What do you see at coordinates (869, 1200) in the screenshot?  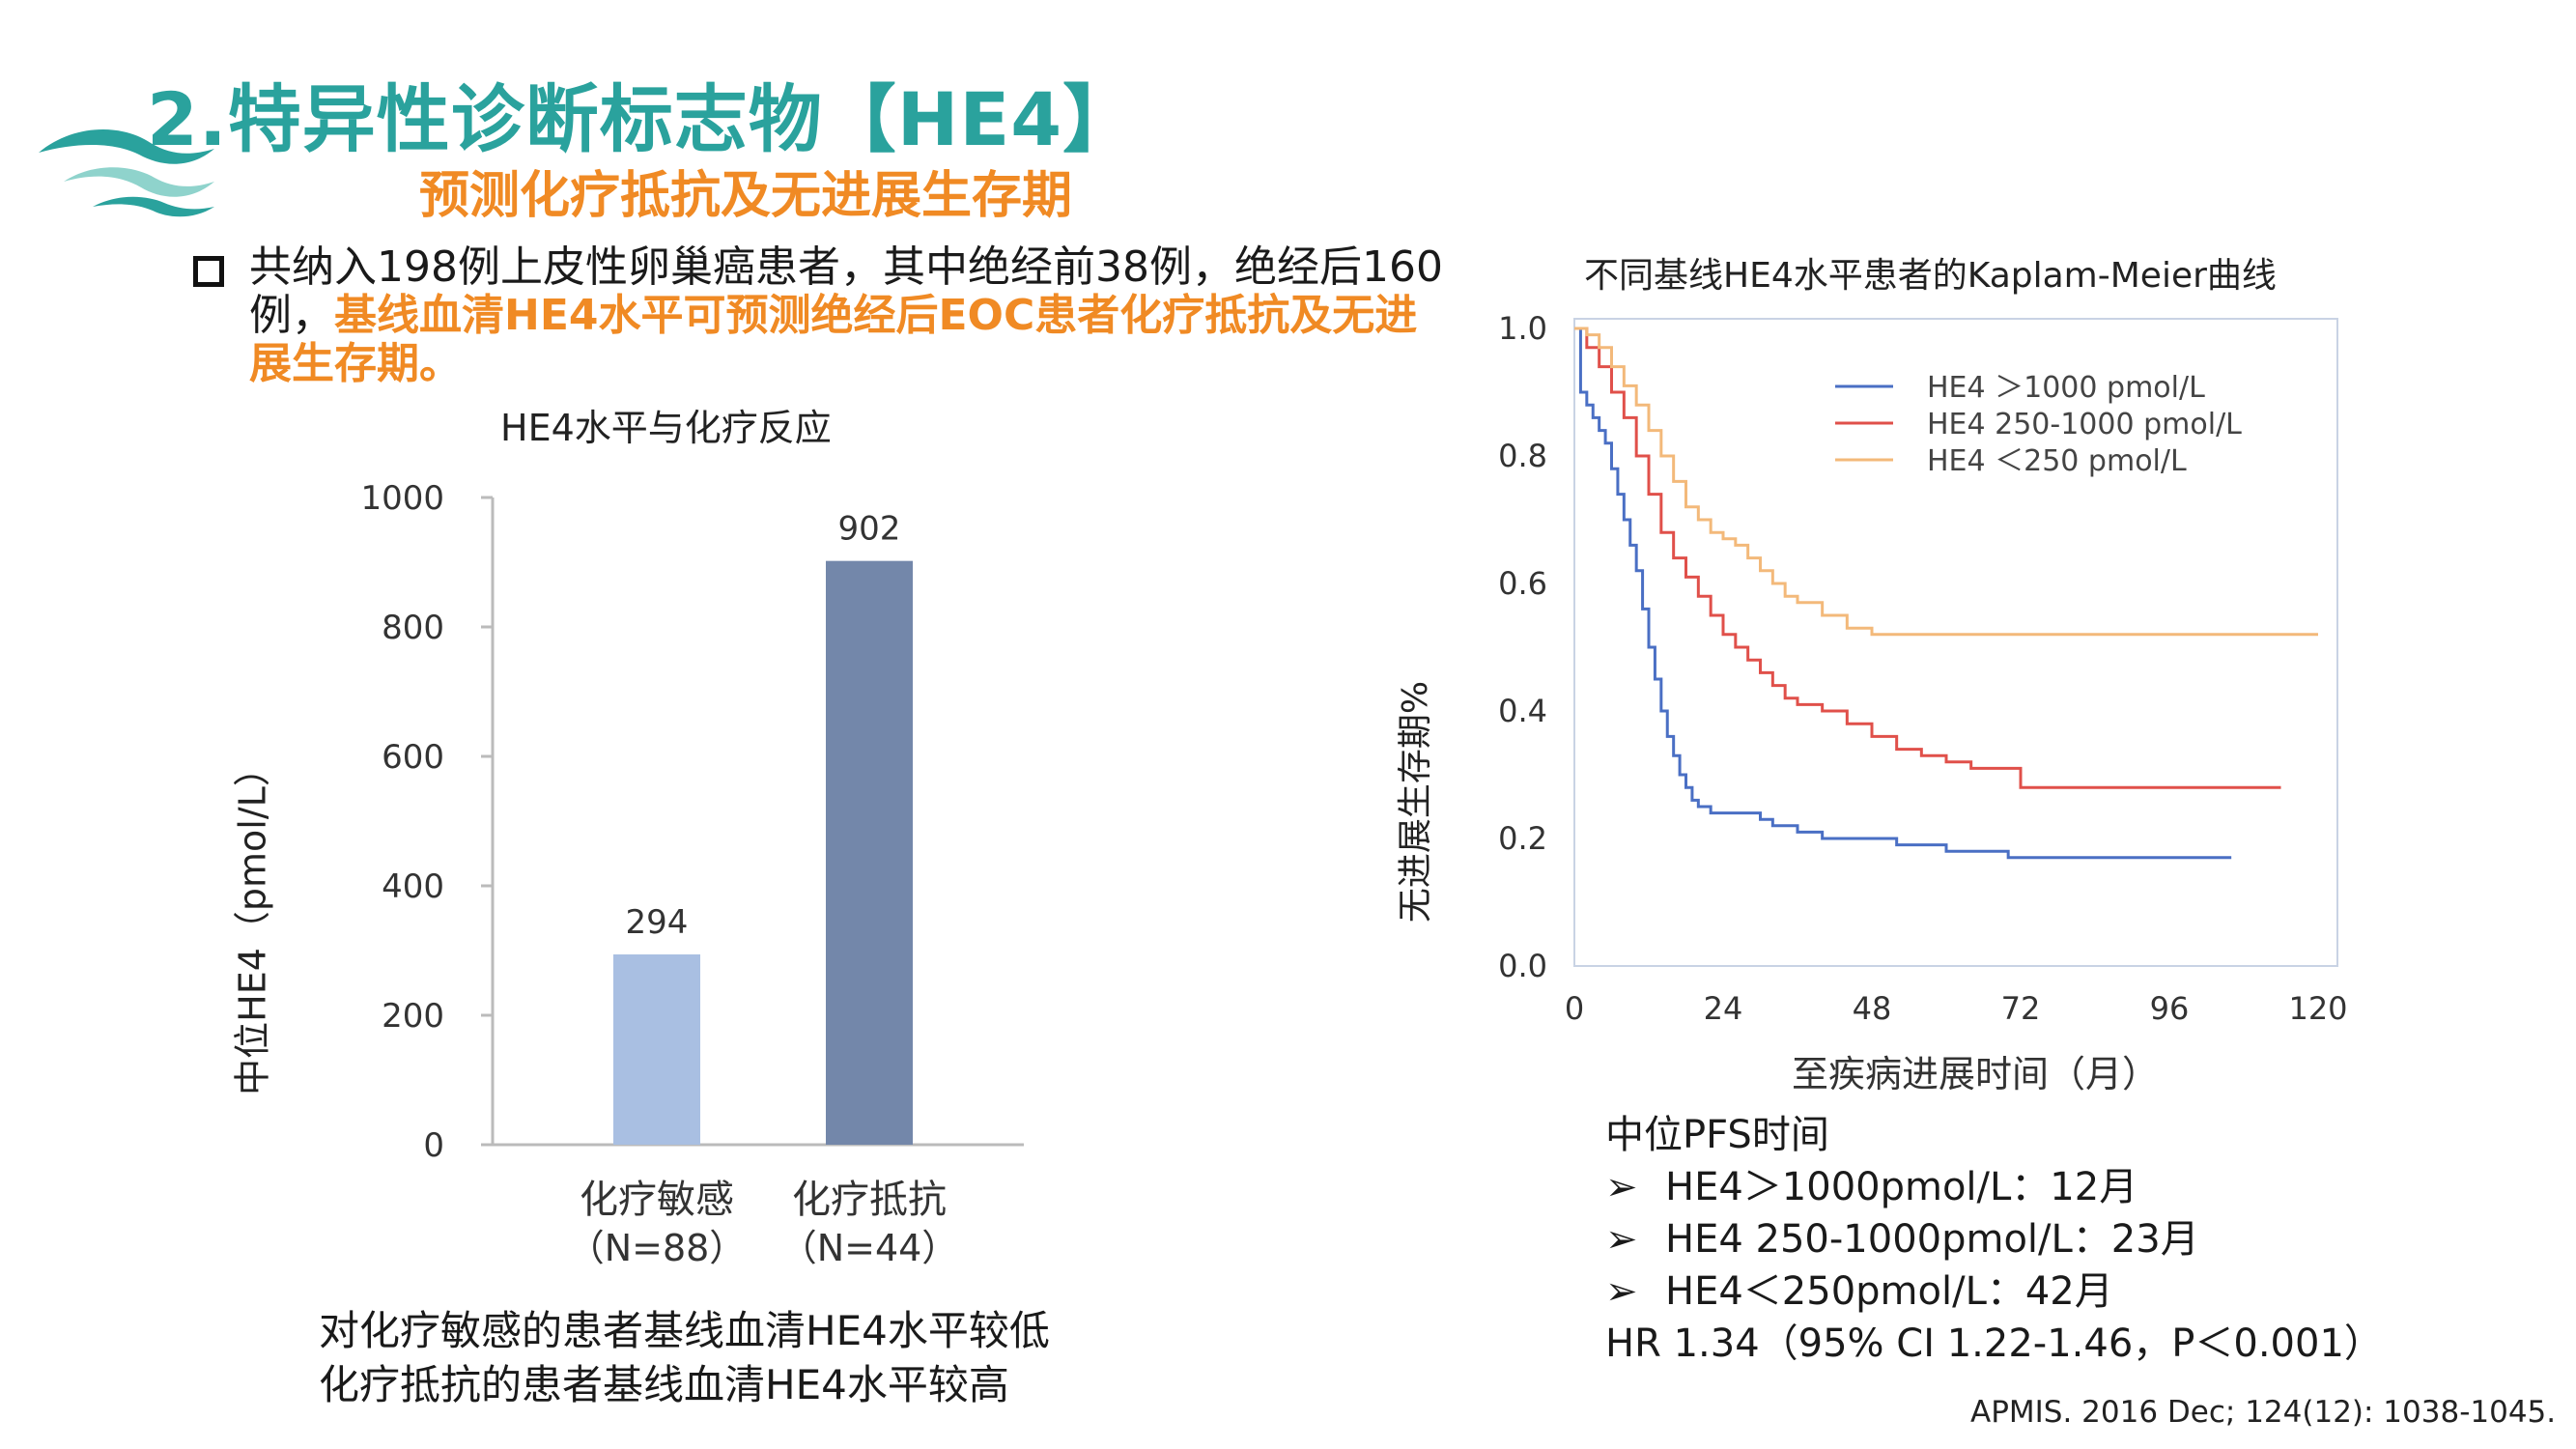 I see `bar-category-label: 化疗抵抗` at bounding box center [869, 1200].